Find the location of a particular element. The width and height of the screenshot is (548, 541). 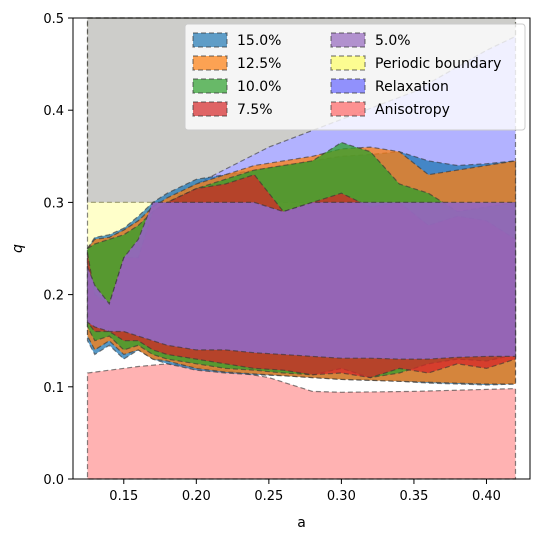

legend-label-15-0: 15.0% is located at coordinates (259, 41).